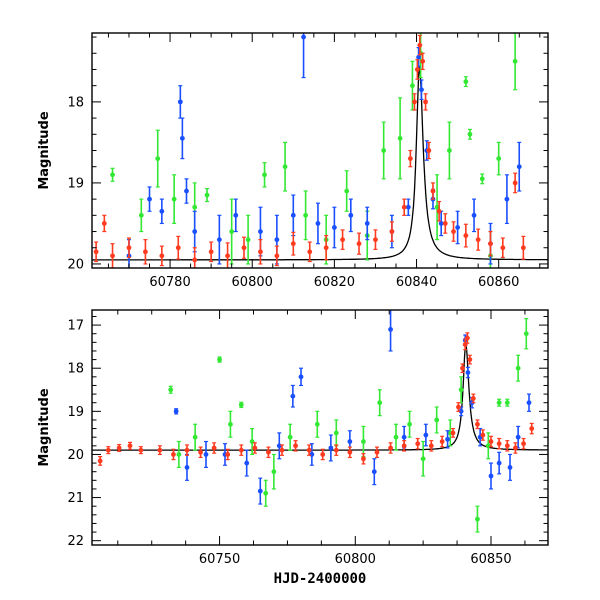  What do you see at coordinates (334, 282) in the screenshot?
I see `x-tick-label: 60820` at bounding box center [334, 282].